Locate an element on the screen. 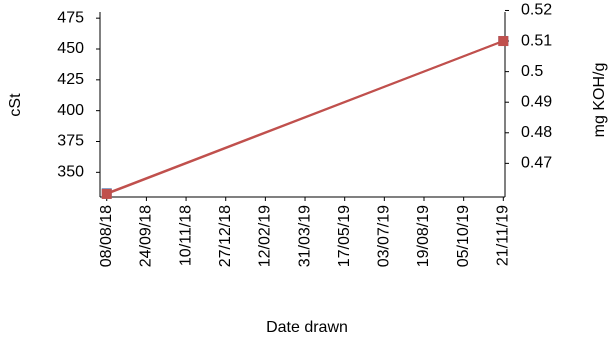  x-tick-label: 19/08/19 is located at coordinates (423, 236).